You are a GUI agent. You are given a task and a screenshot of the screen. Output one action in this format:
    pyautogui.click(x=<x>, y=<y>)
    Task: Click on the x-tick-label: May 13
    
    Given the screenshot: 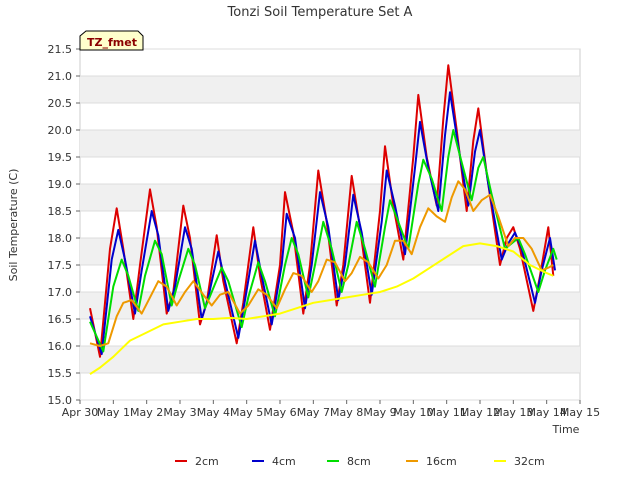 What is the action you would take?
    pyautogui.click(x=513, y=412)
    